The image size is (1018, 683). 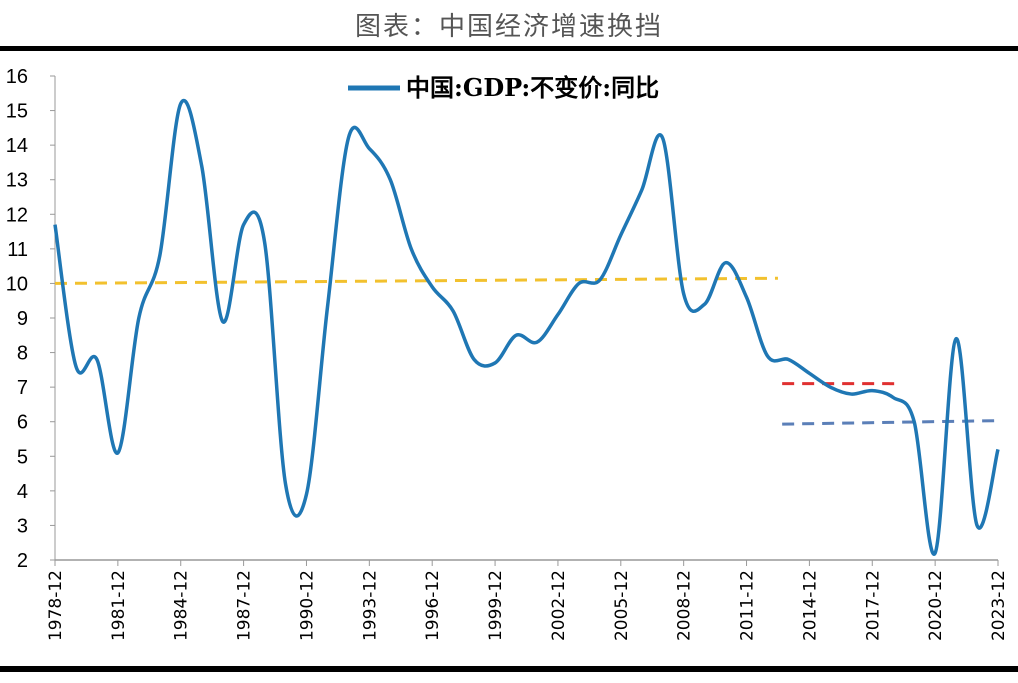 What do you see at coordinates (22, 423) in the screenshot?
I see `y-tick-label: 6` at bounding box center [22, 423].